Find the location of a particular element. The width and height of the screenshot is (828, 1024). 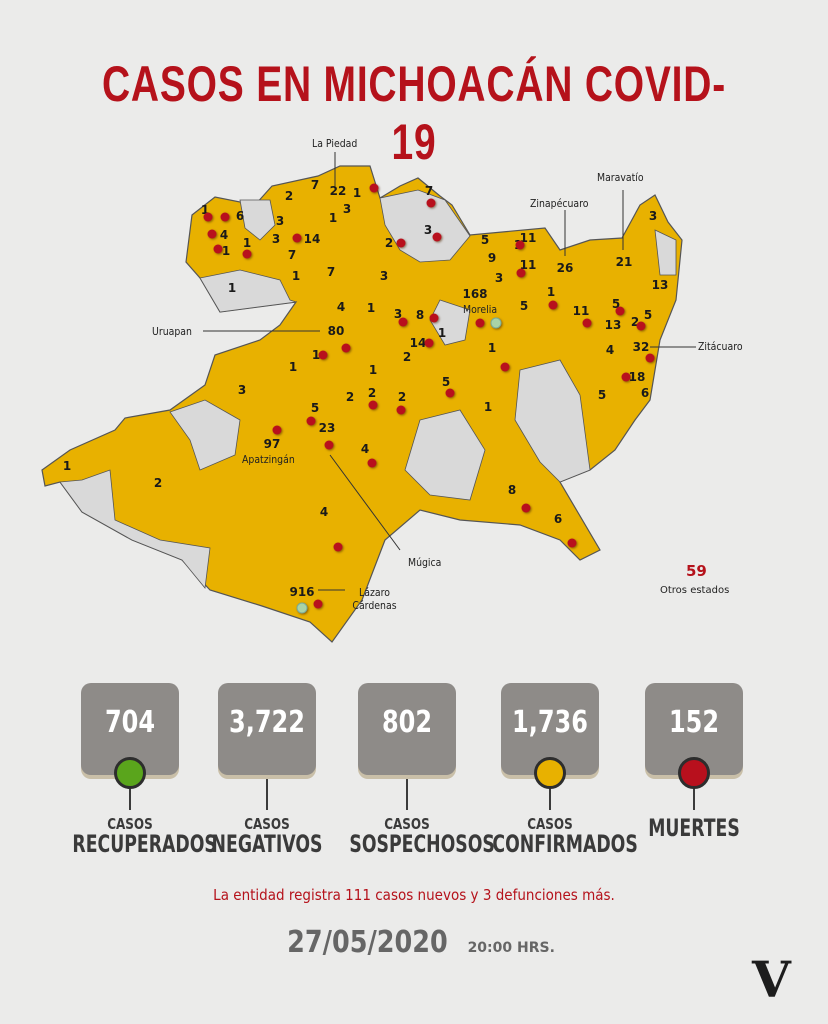

stat-label-bottom: SOSPECHOSOS is located at coordinates (422, 844).